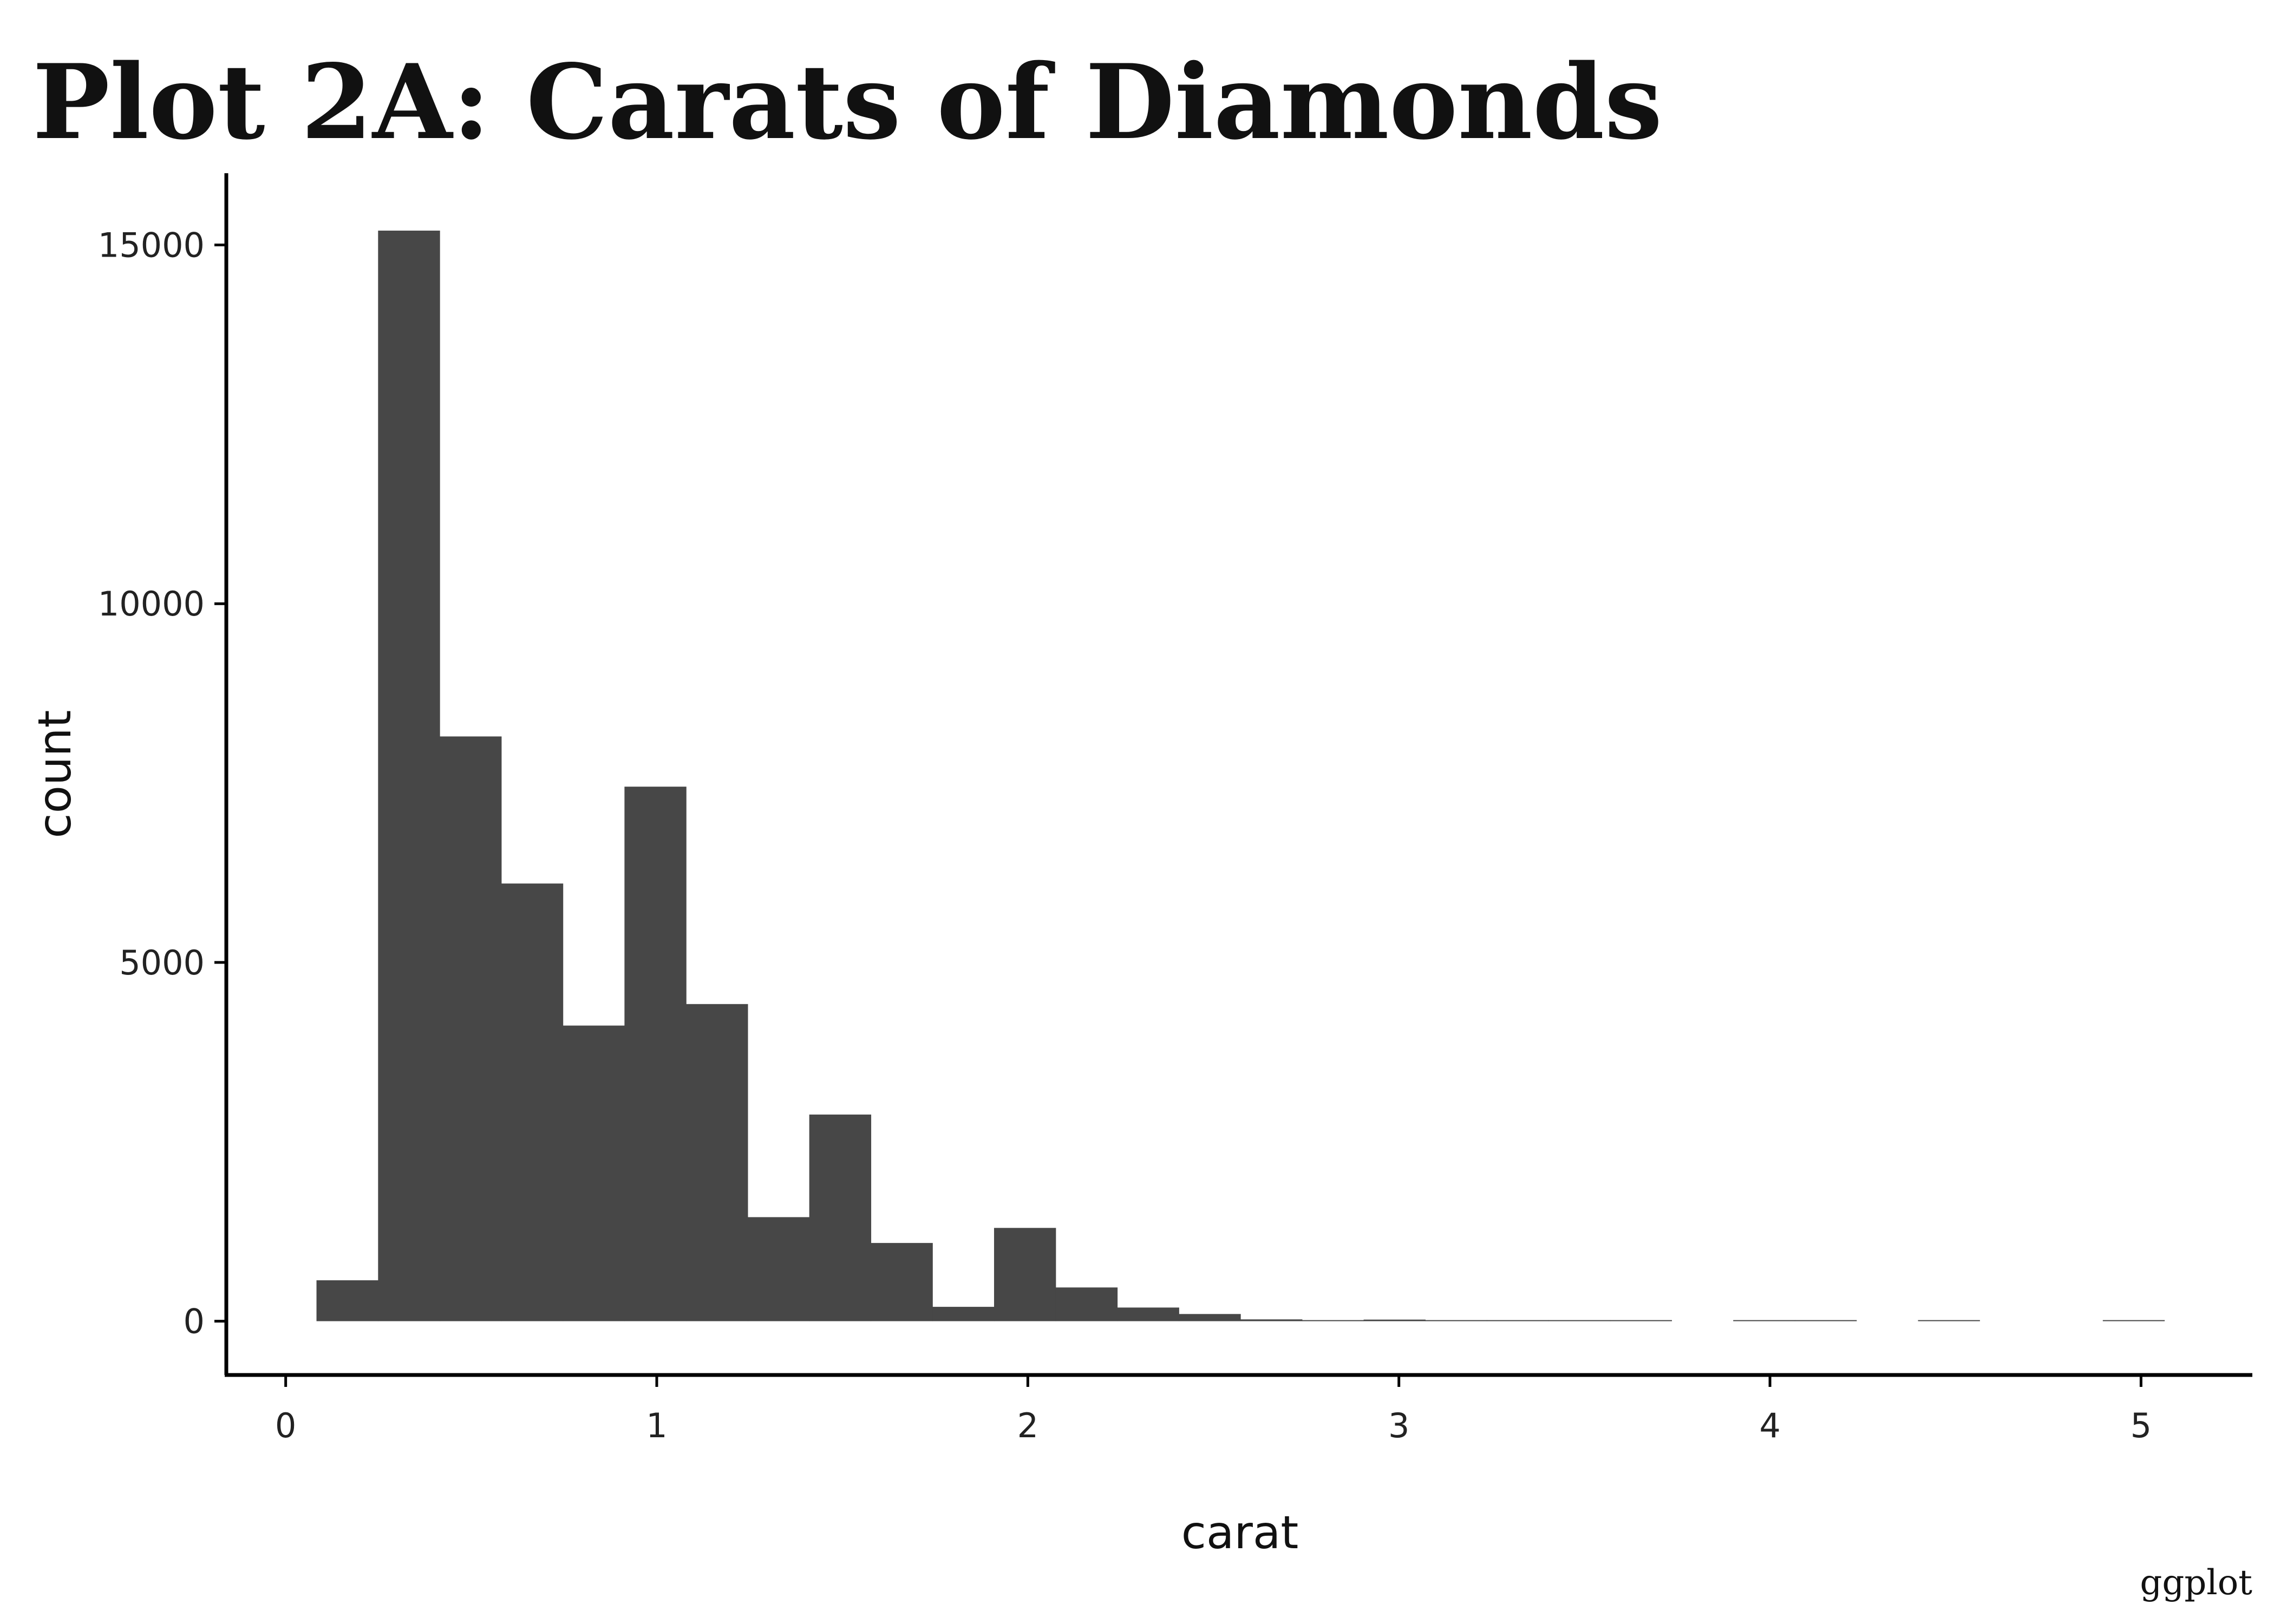  I want to click on y-tick-label: 5000, so click(162, 963).